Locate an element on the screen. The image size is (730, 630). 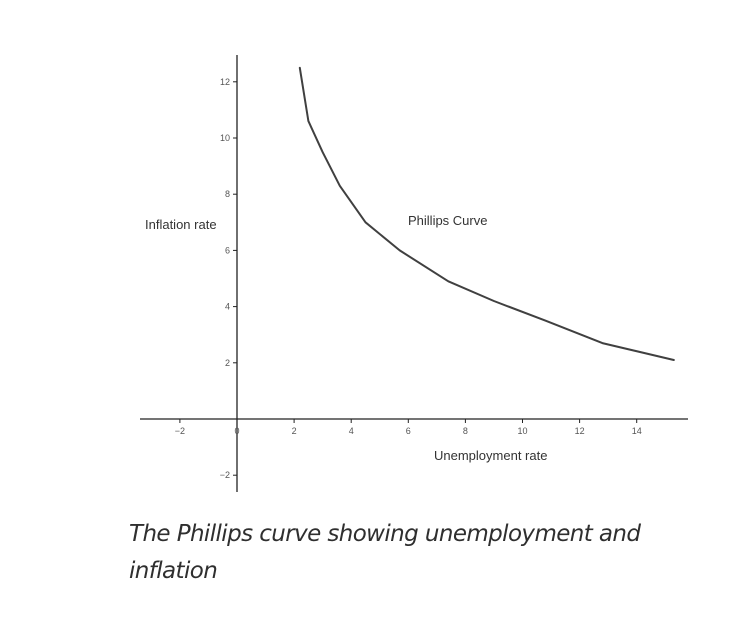
y-tick-label: 8 is located at coordinates (227, 194).